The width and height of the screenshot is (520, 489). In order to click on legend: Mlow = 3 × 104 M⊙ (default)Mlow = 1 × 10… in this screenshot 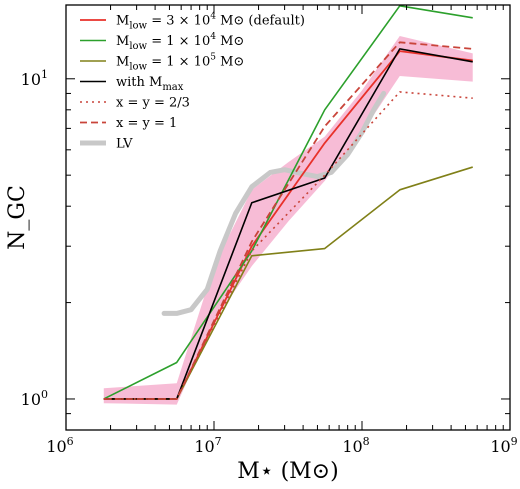, I will do `click(192, 82)`.